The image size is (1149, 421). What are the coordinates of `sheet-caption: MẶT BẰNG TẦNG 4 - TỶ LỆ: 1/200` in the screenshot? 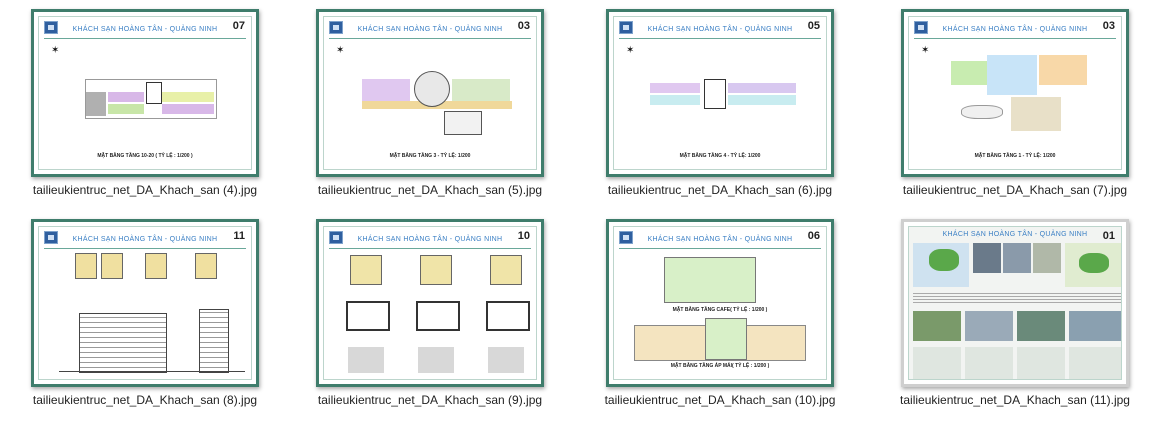 It's located at (720, 156).